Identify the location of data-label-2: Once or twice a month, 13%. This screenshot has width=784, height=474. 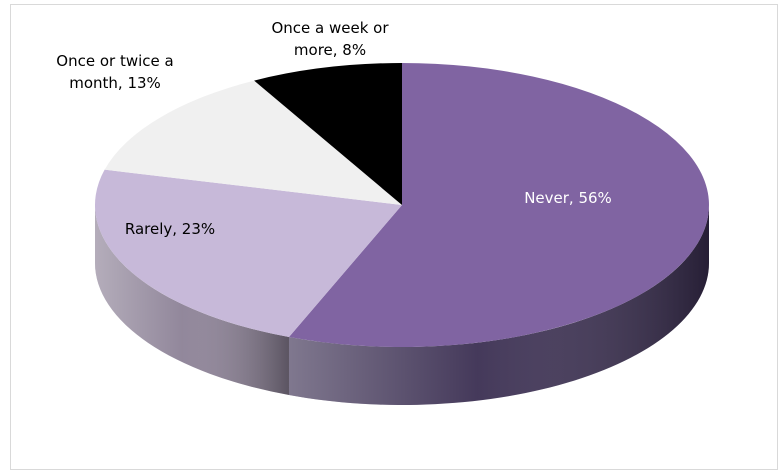
(114, 72).